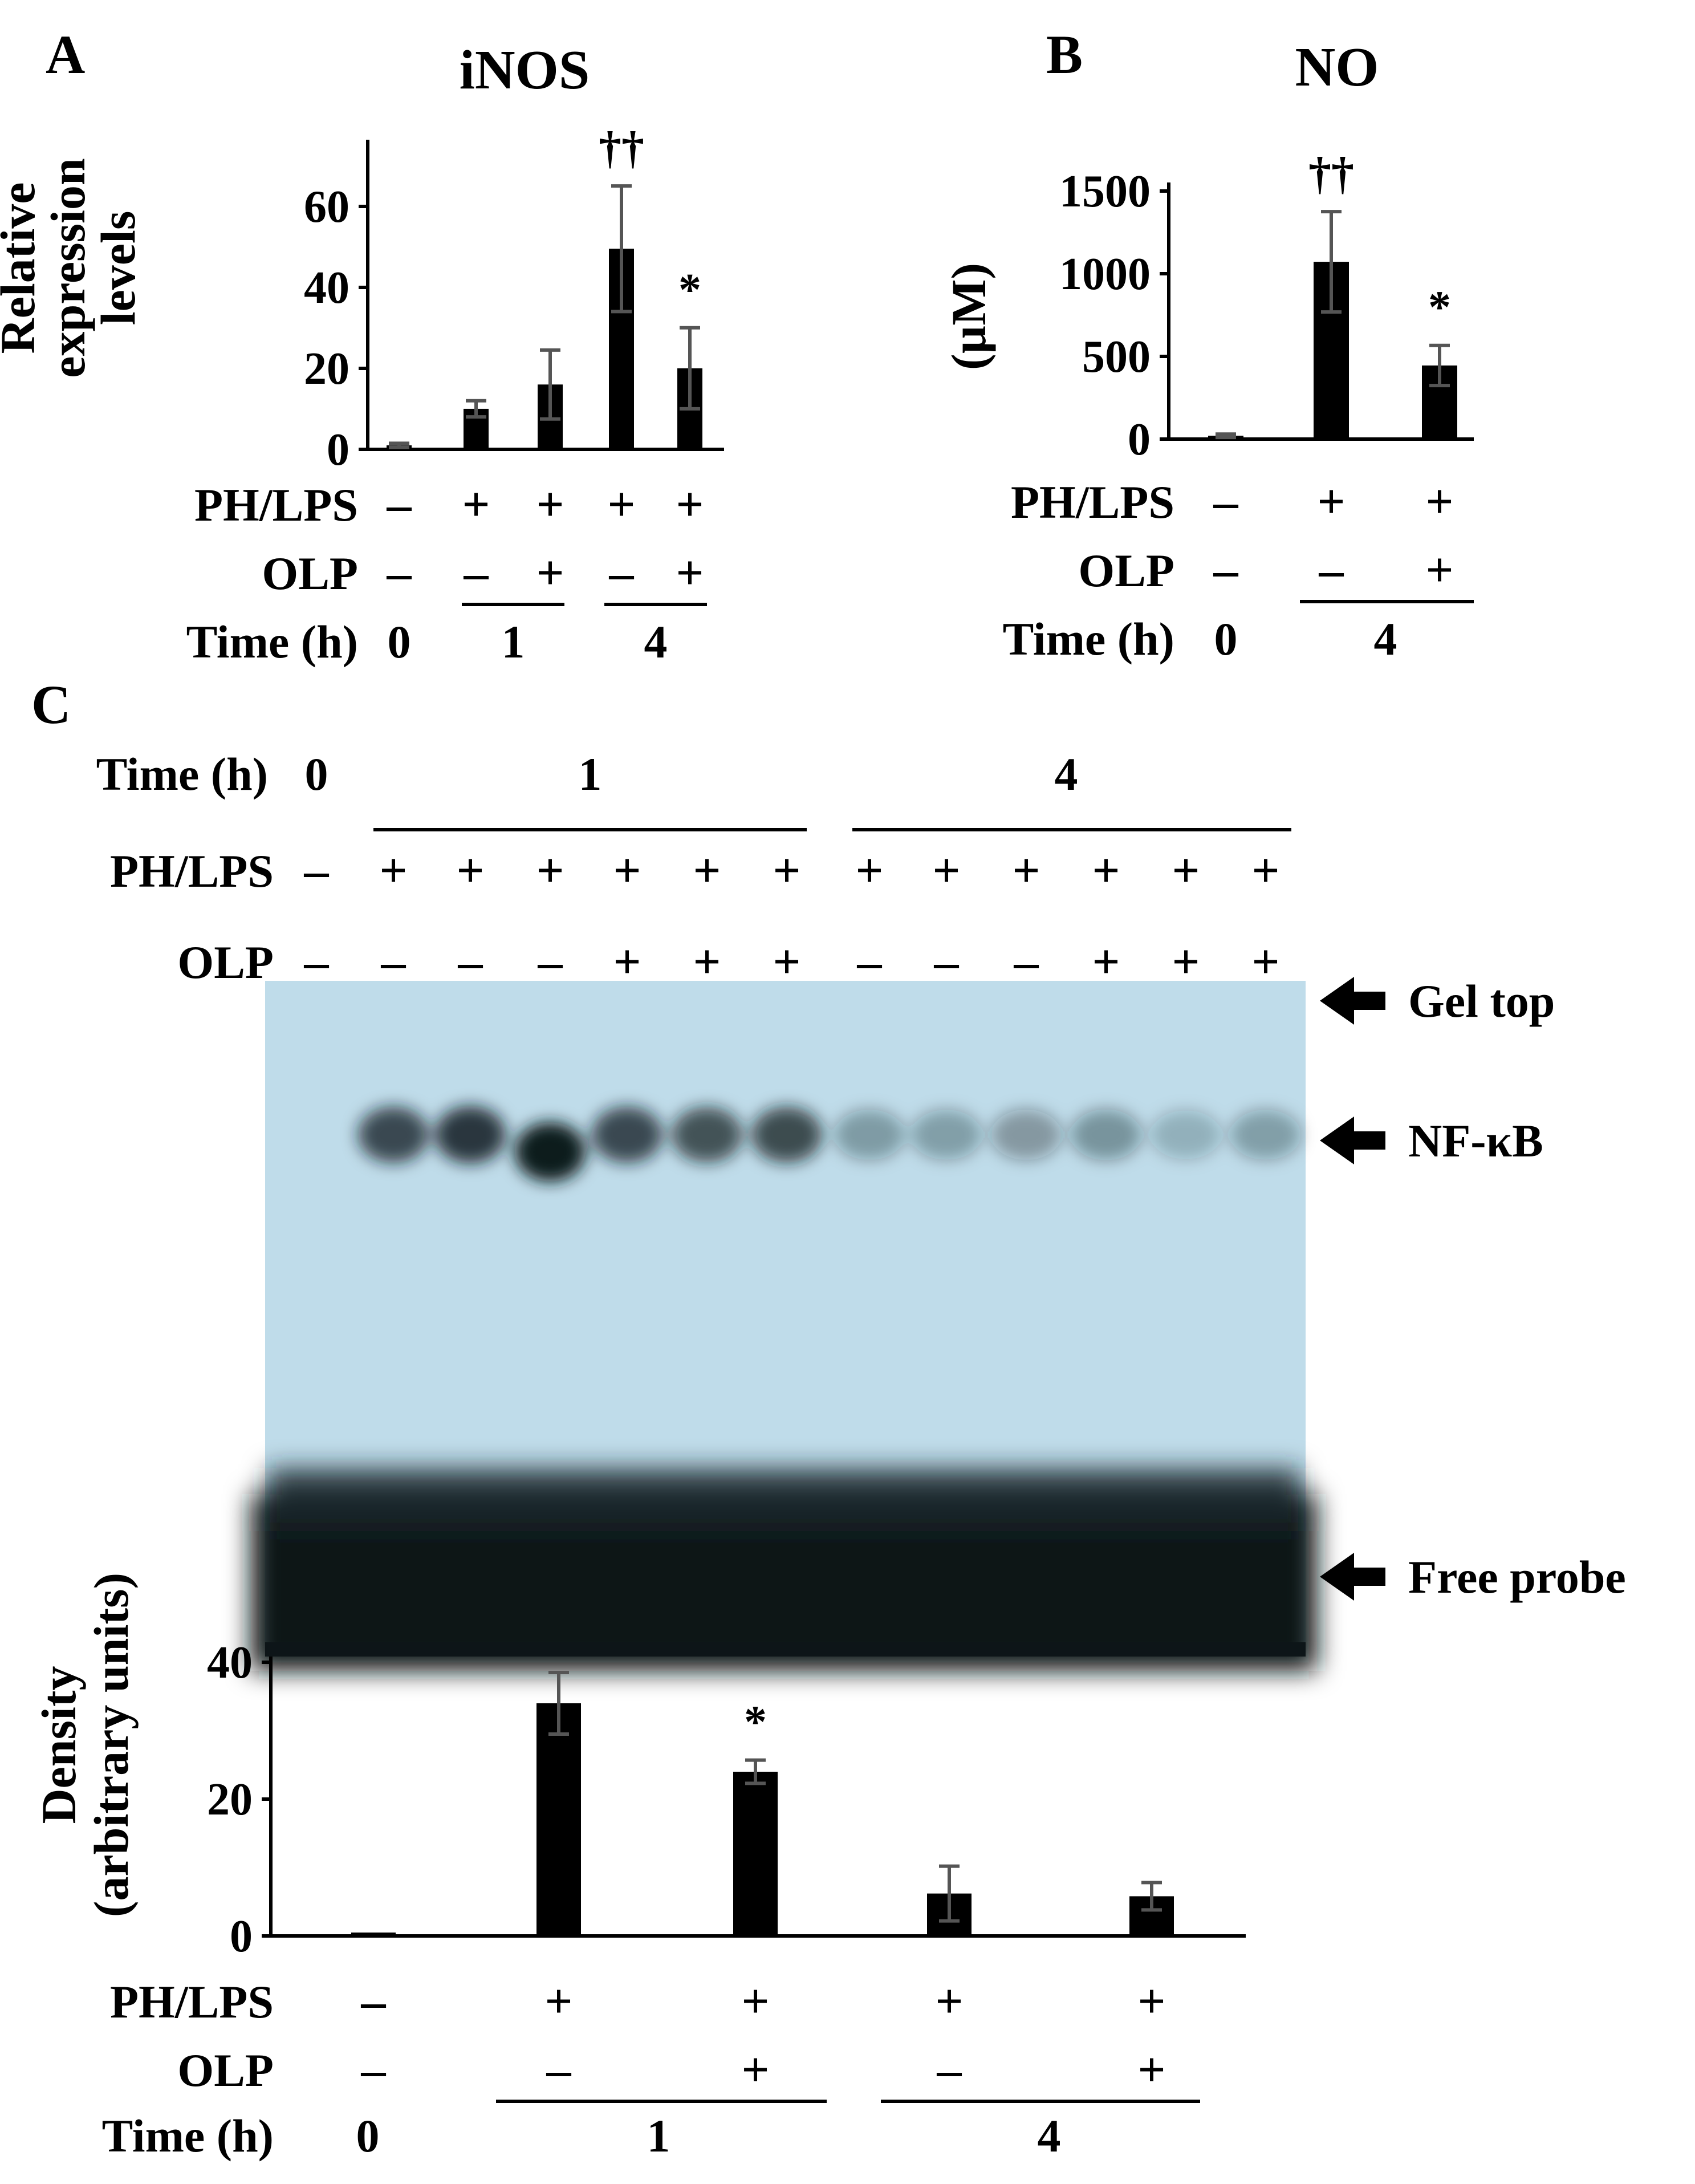 The image size is (1695, 2184). I want to click on gel-arrow-labels: Gel top NF-κB Free probe, so click(1473, 1289).